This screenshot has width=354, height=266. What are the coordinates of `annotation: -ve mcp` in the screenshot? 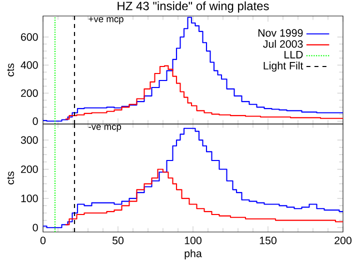 It's located at (105, 128).